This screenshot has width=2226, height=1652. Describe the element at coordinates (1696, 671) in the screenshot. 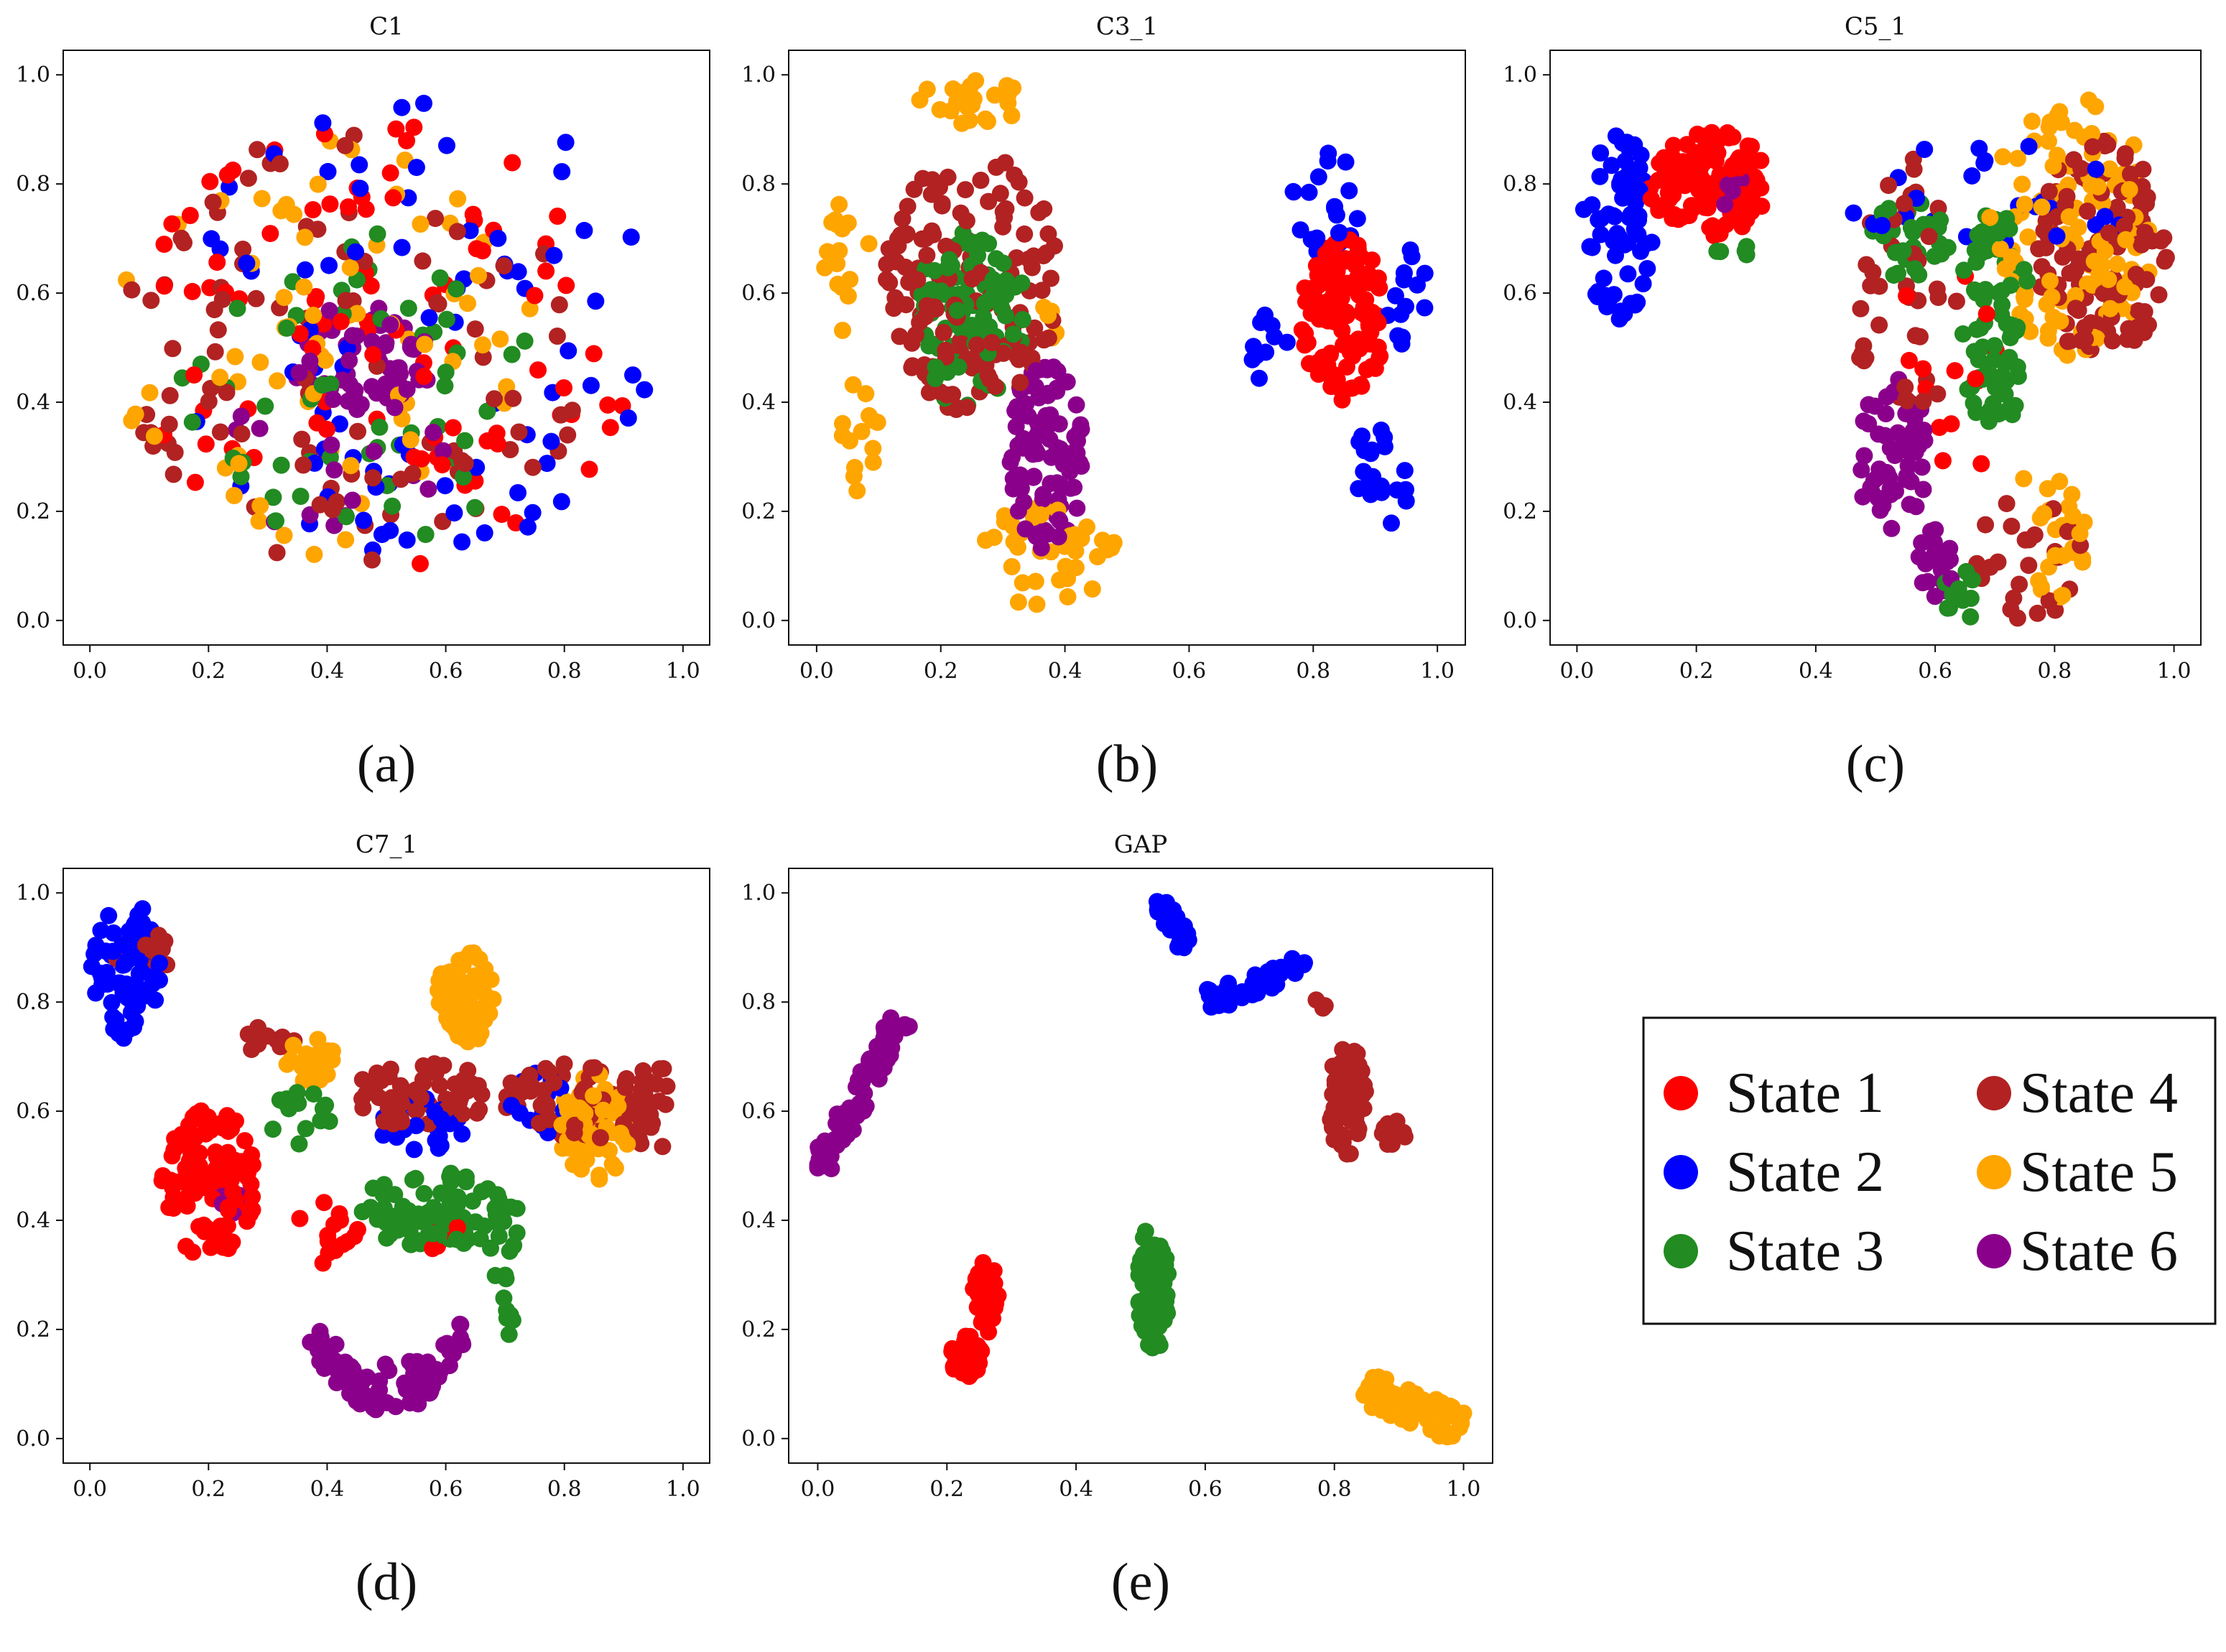

I see `x-tick-label: 0.2` at that location.